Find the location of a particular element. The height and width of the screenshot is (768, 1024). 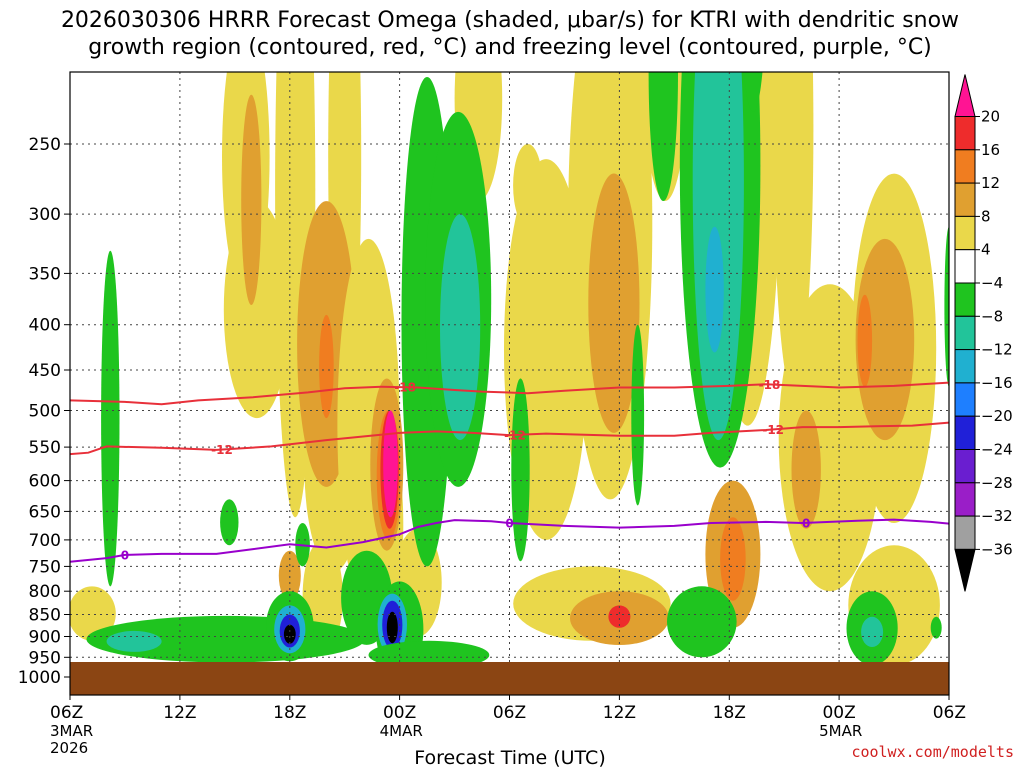

y-tick-label: 650 is located at coordinates (45, 512).